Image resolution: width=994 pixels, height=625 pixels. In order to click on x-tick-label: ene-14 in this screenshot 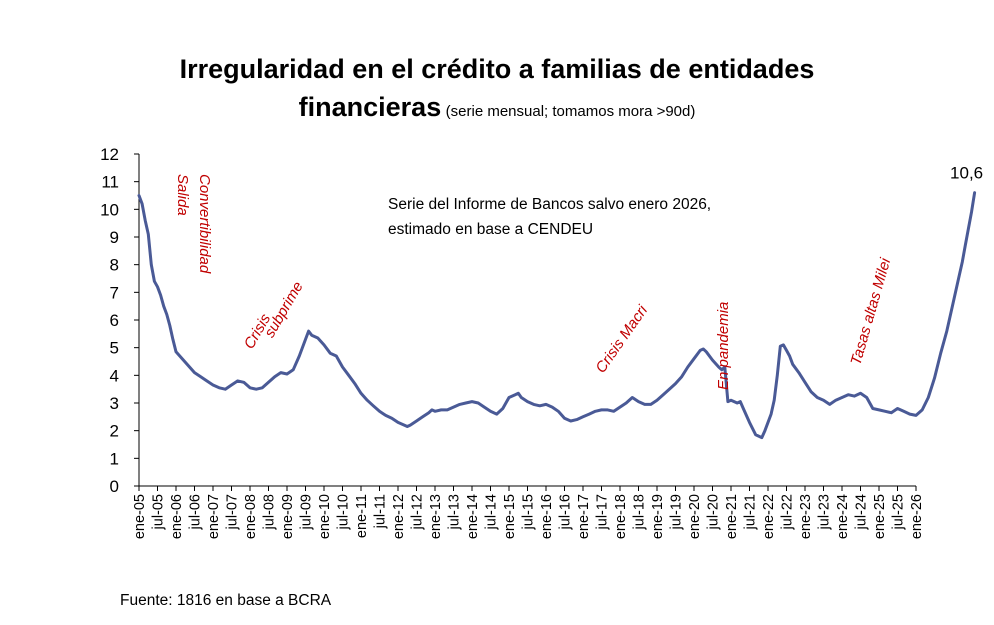, I will do `click(473, 516)`.